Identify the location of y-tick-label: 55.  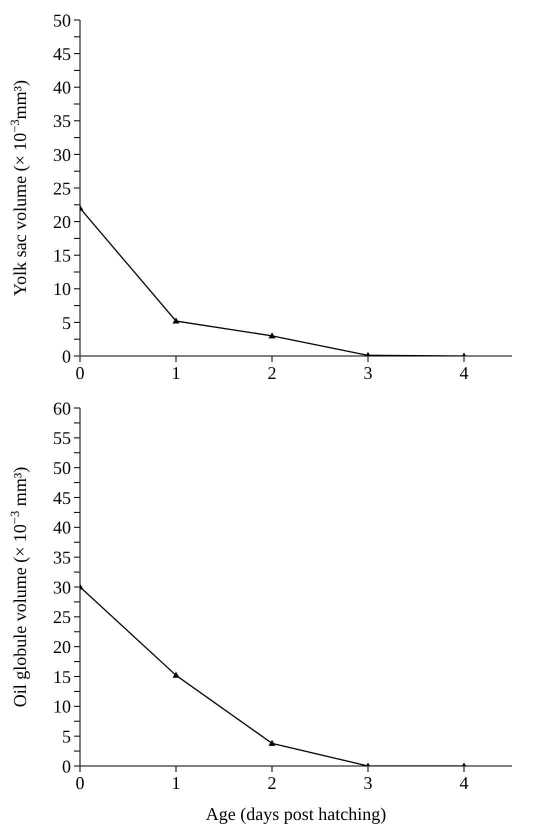
(62, 438).